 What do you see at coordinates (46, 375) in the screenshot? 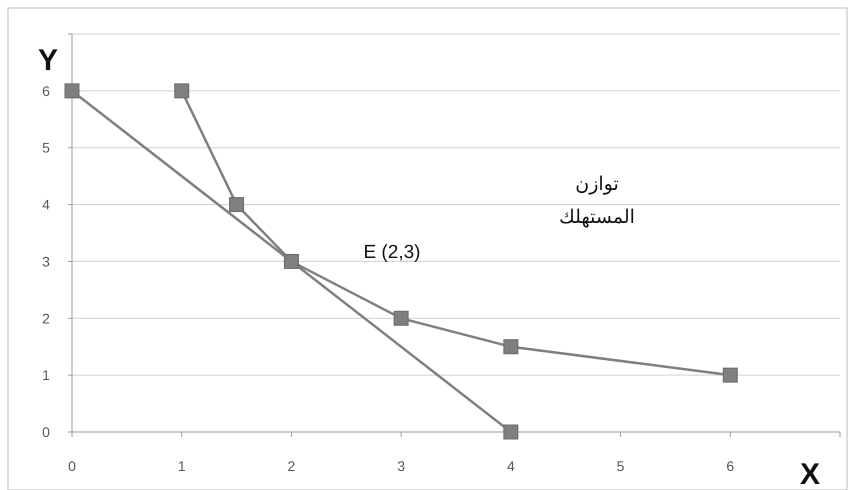
I see `y-tick-label: 1` at bounding box center [46, 375].